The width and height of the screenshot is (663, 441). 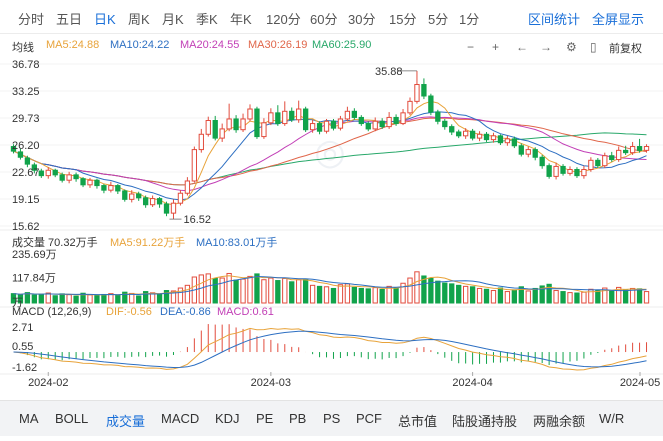 I want to click on period-tab-30min: 30分, so click(x=362, y=19).